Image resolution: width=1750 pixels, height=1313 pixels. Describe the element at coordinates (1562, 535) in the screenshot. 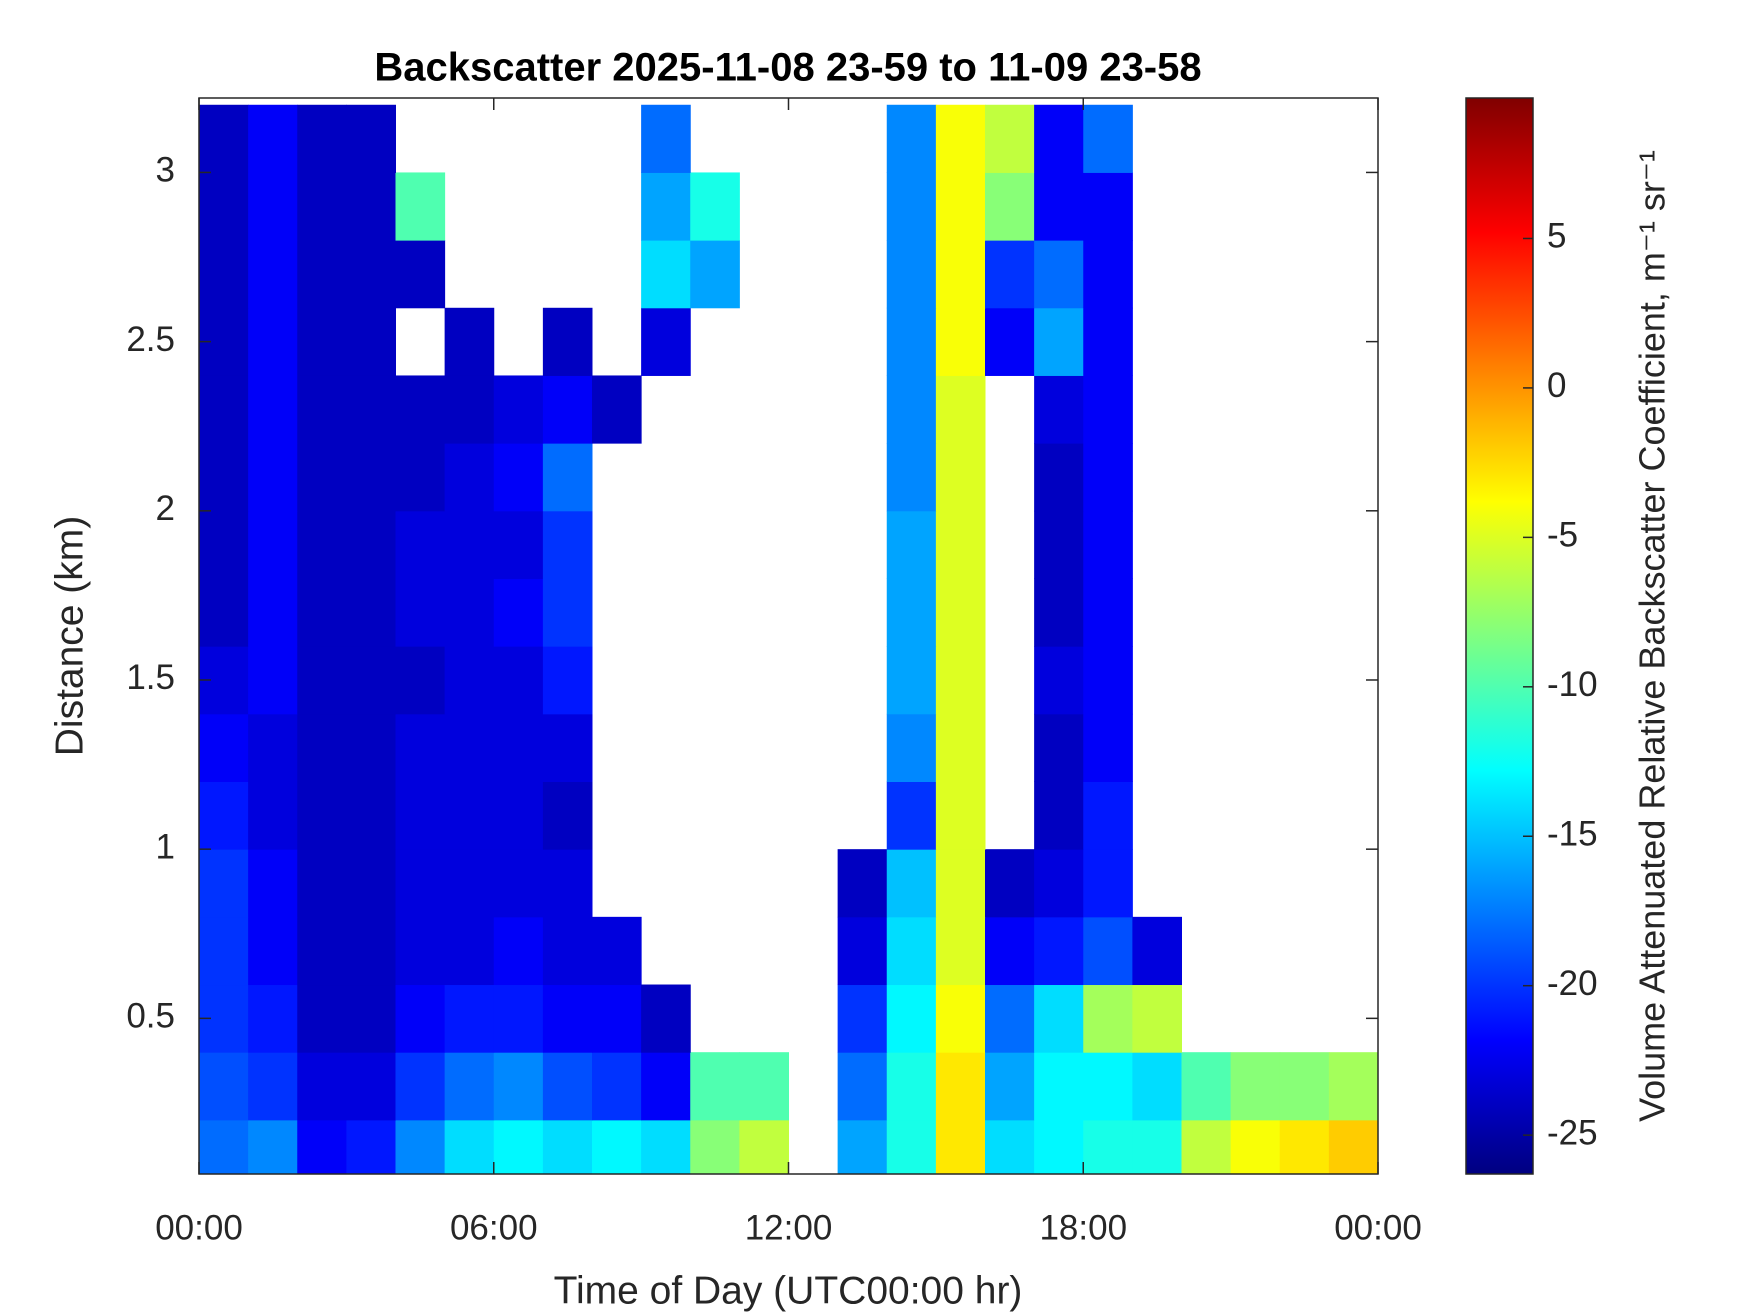

I see `colorbar-tick-label: -5` at that location.